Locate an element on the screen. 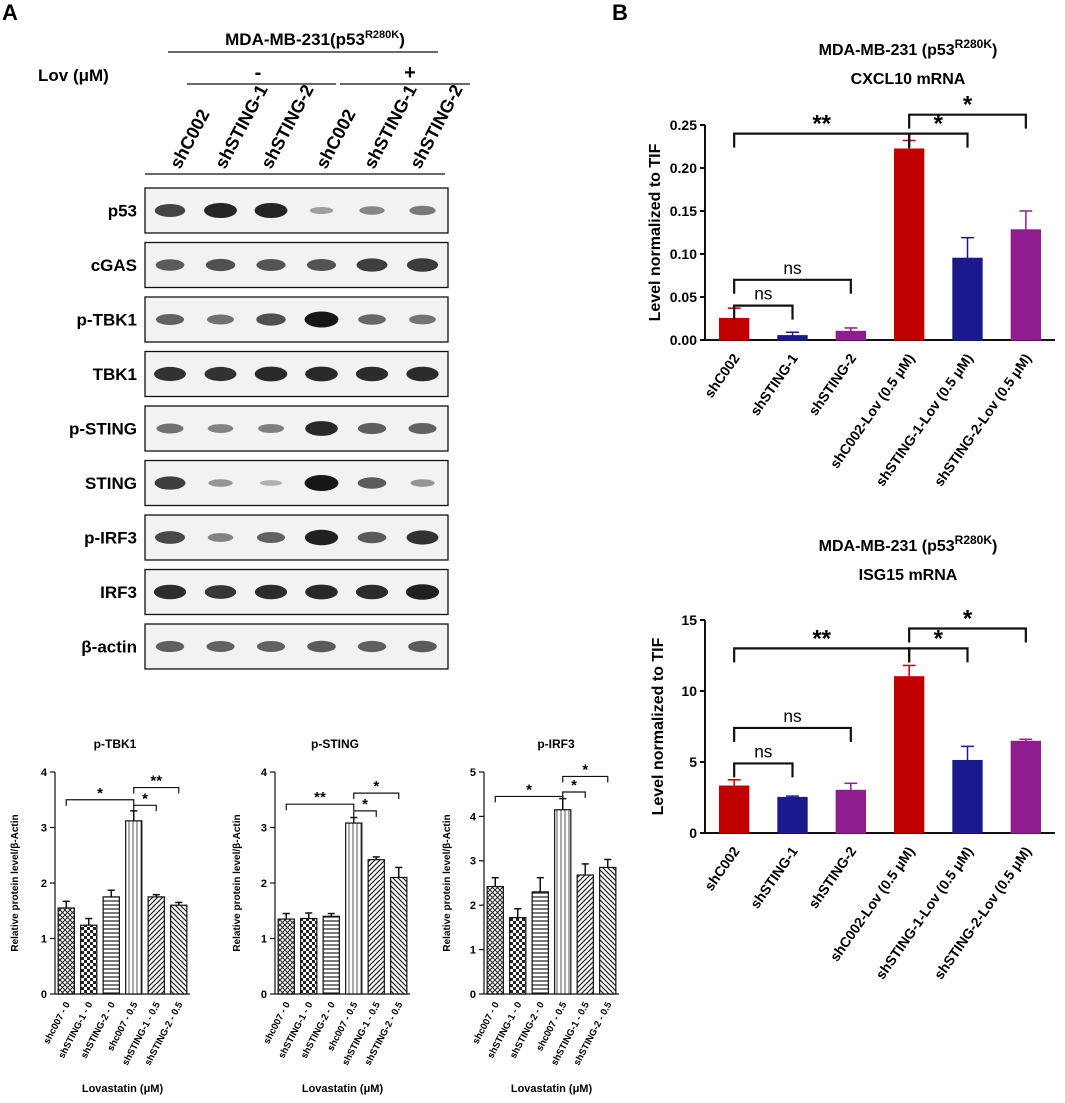  bar-shsting-2-lov-0-5-m is located at coordinates (1026, 787).